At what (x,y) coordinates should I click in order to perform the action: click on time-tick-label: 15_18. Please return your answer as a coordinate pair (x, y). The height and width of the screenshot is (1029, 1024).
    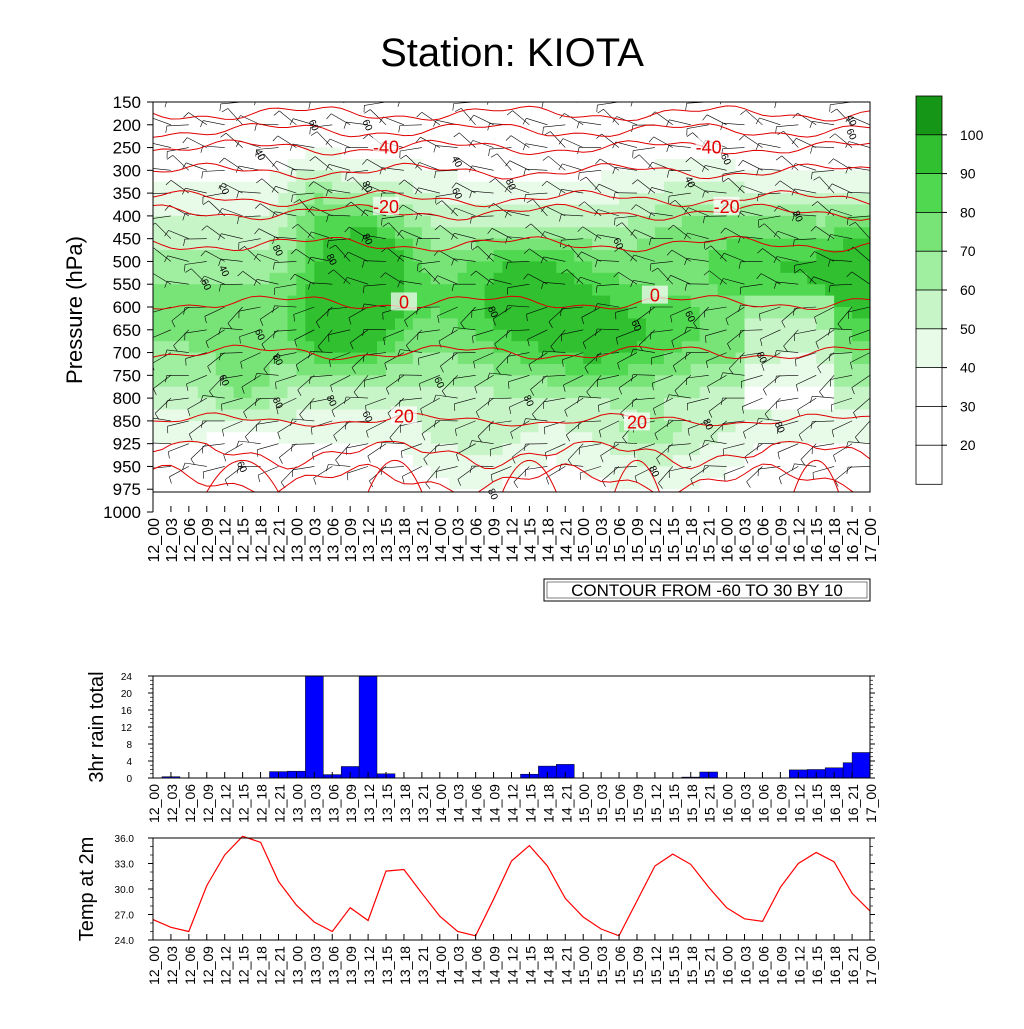
    Looking at the image, I should click on (692, 965).